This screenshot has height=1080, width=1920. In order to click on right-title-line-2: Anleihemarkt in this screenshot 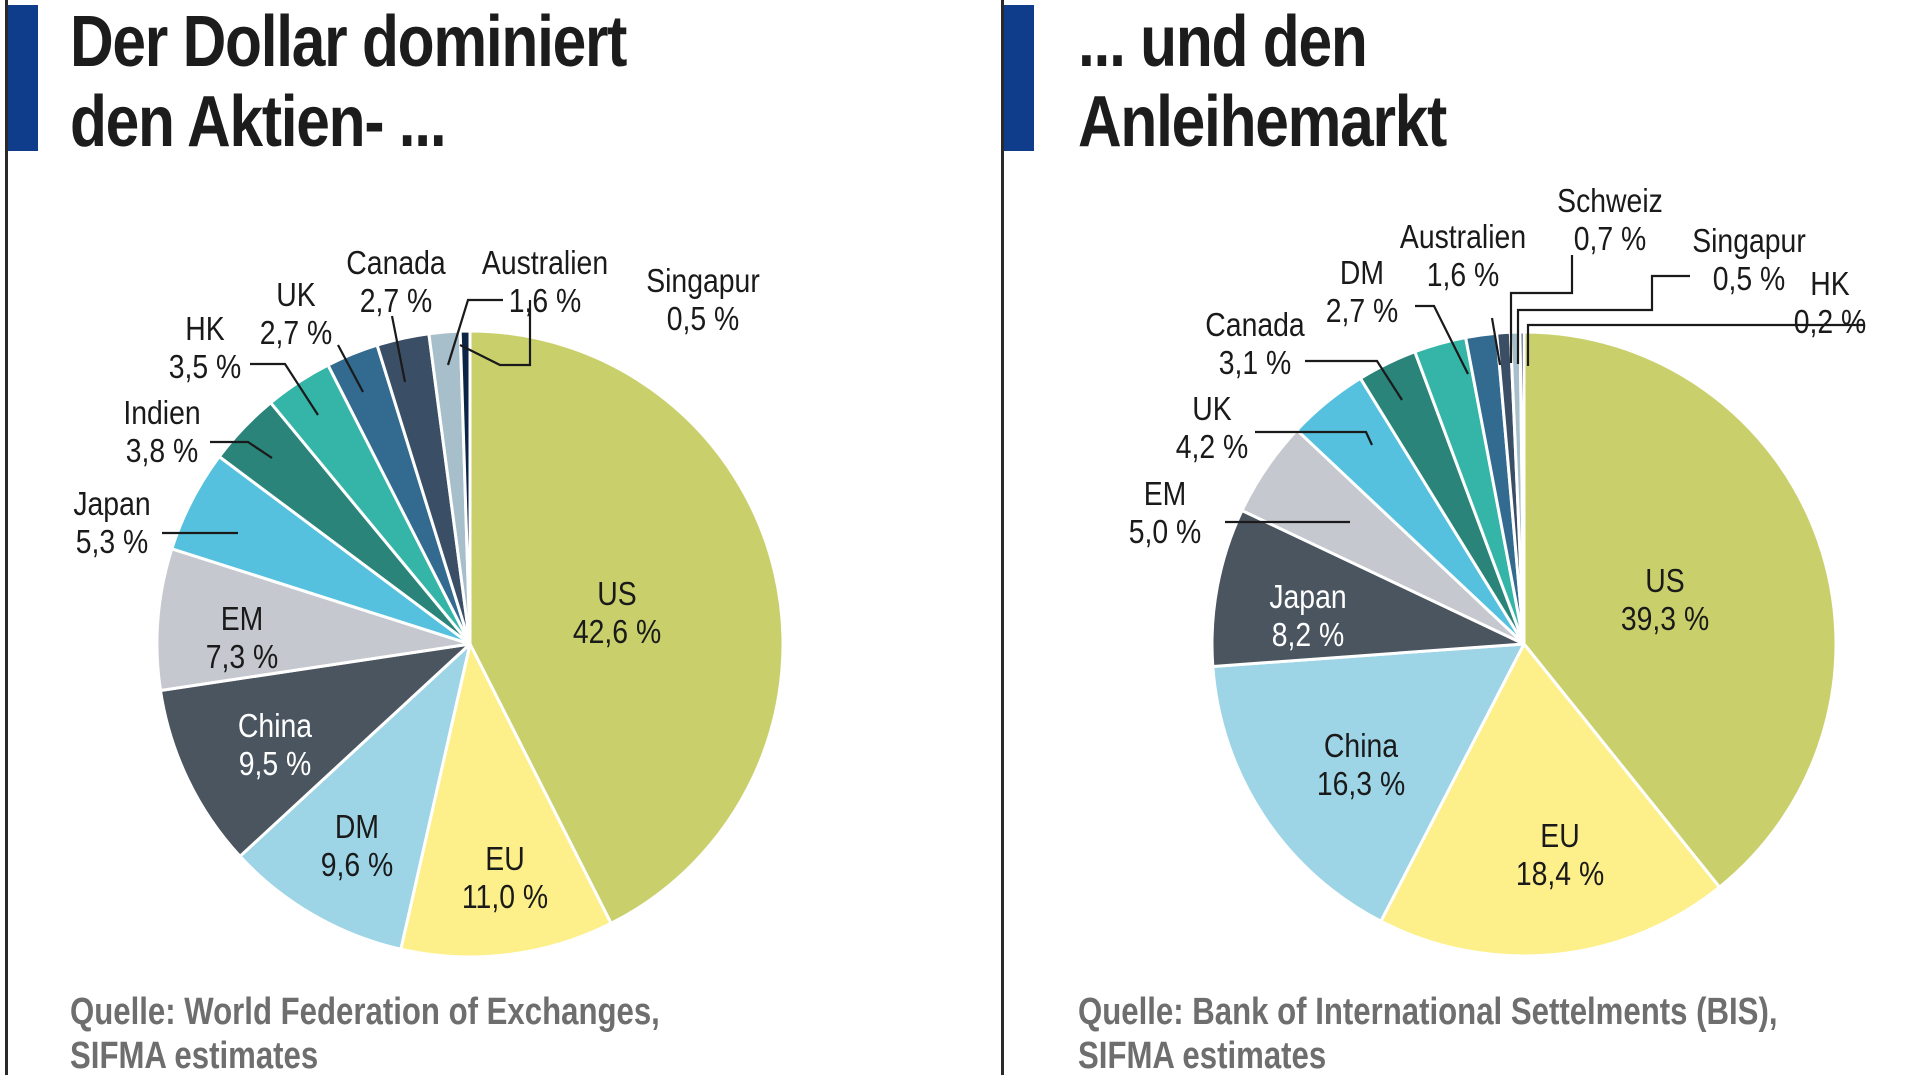, I will do `click(1262, 122)`.